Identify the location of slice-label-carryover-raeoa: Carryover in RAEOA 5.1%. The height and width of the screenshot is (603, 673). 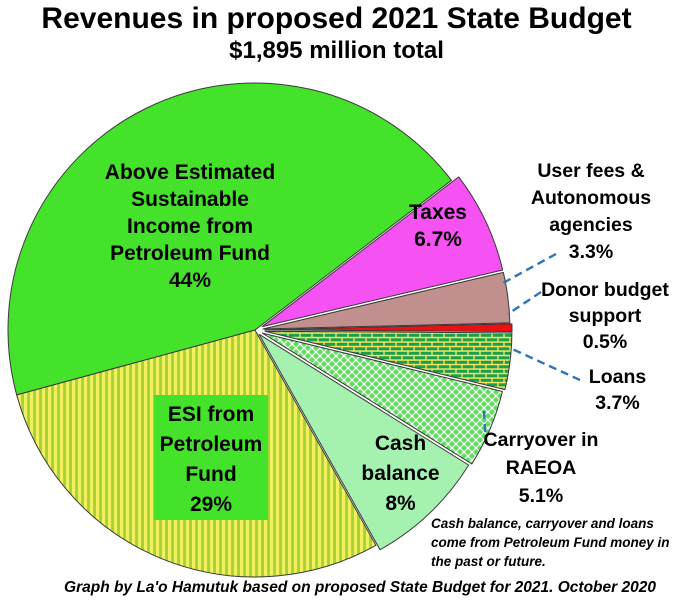
(541, 468).